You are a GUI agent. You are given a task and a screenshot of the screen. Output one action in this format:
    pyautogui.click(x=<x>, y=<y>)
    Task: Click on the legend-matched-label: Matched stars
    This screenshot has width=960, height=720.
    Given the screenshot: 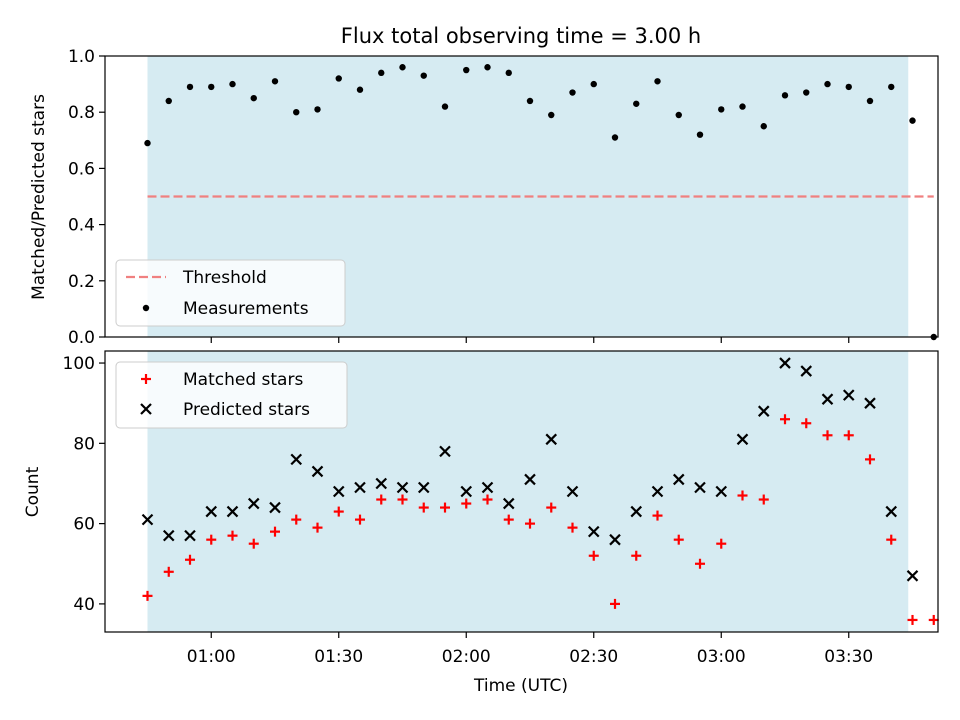 What is the action you would take?
    pyautogui.click(x=243, y=380)
    